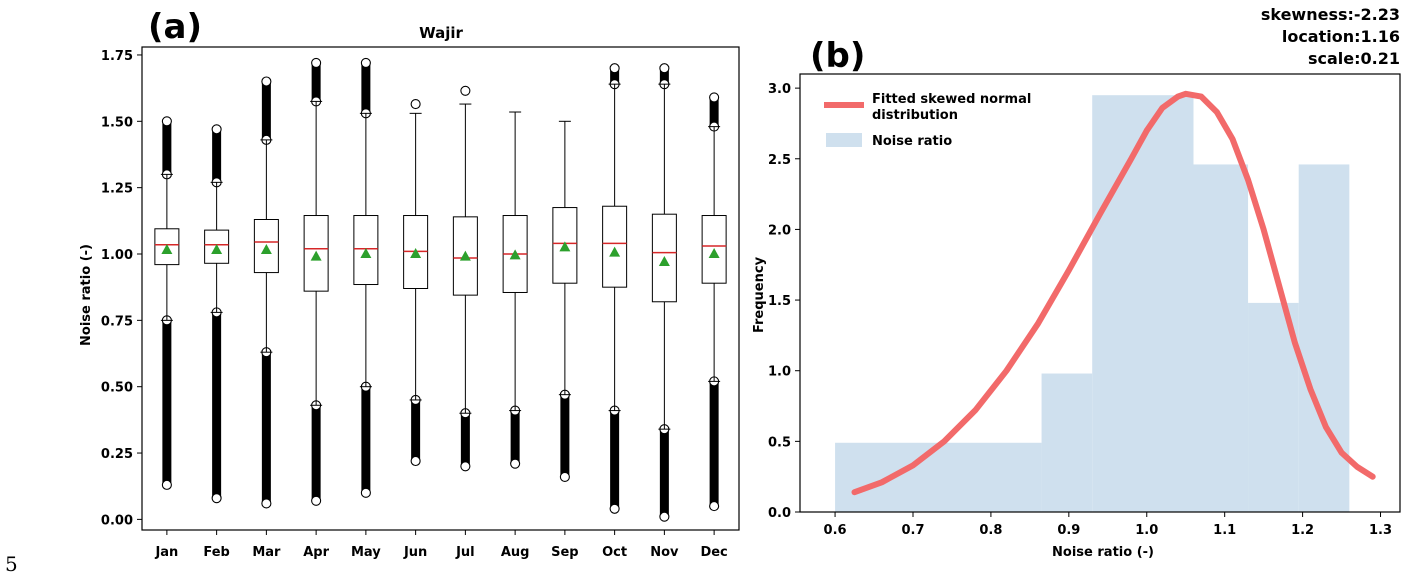 The height and width of the screenshot is (581, 1409). I want to click on chart-title: Wajir, so click(441, 33).